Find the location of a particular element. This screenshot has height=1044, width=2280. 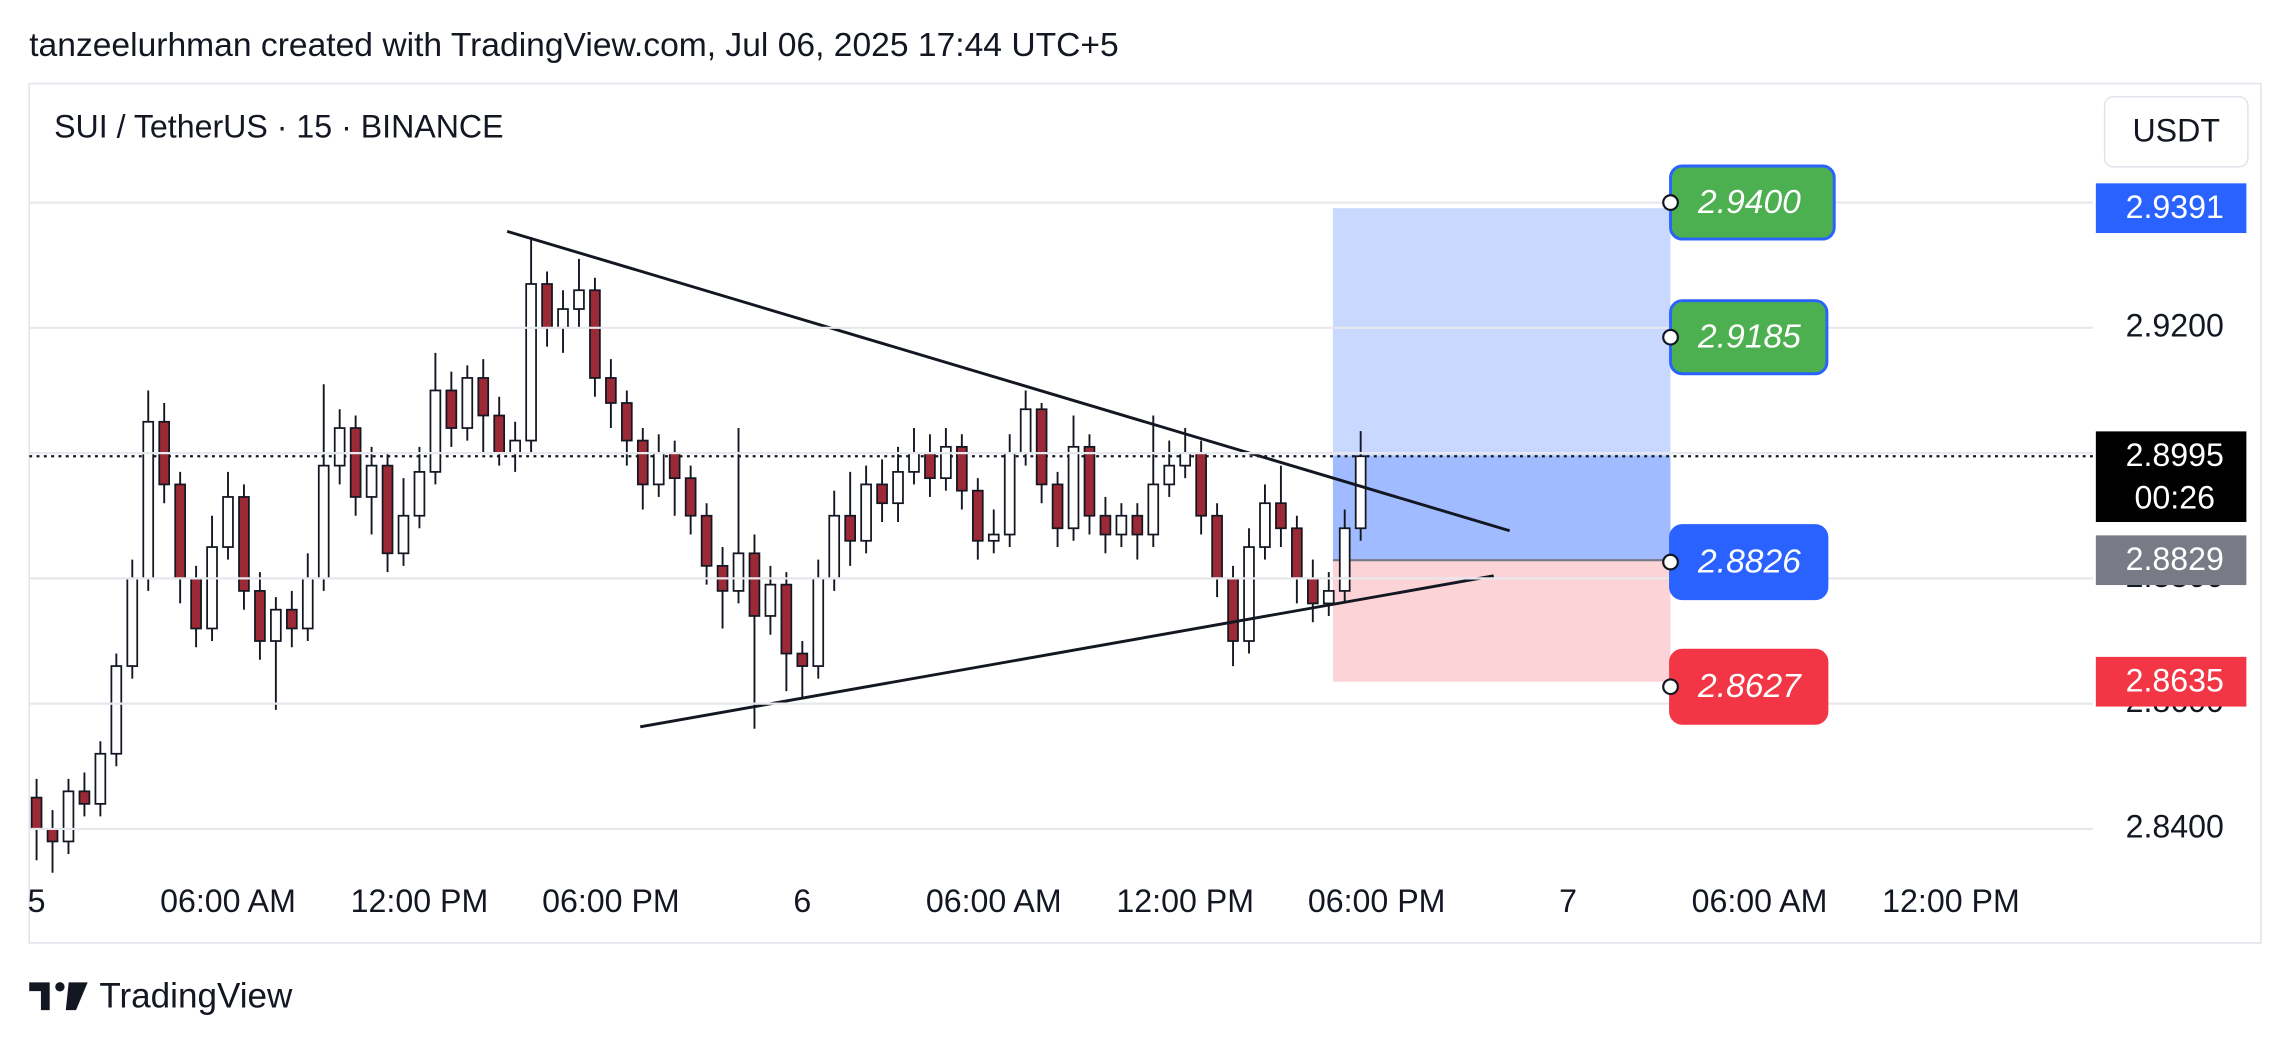

x-tick-label: 6 is located at coordinates (802, 901).